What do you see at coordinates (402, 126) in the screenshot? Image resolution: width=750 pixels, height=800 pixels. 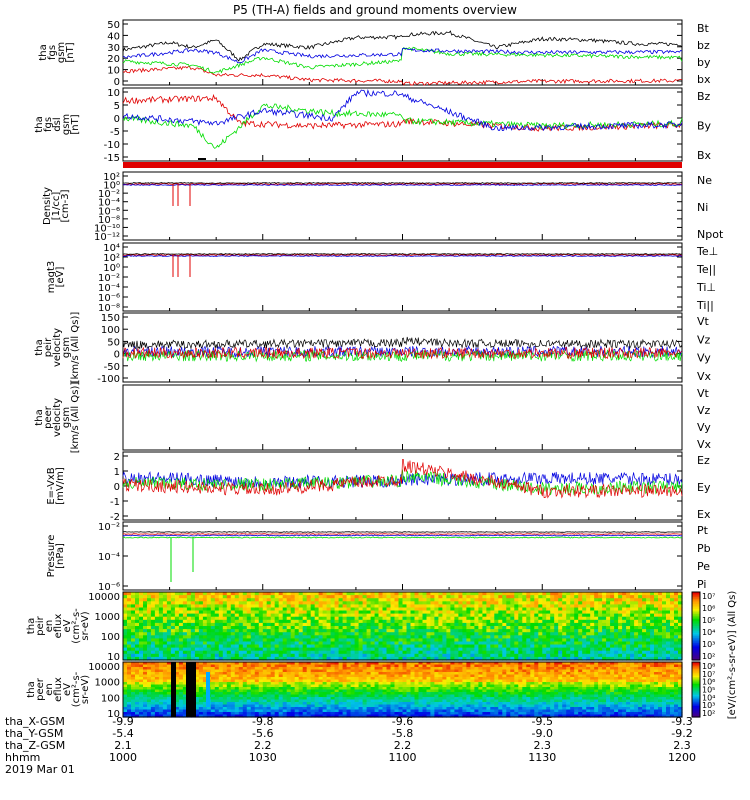 I see `series-by` at bounding box center [402, 126].